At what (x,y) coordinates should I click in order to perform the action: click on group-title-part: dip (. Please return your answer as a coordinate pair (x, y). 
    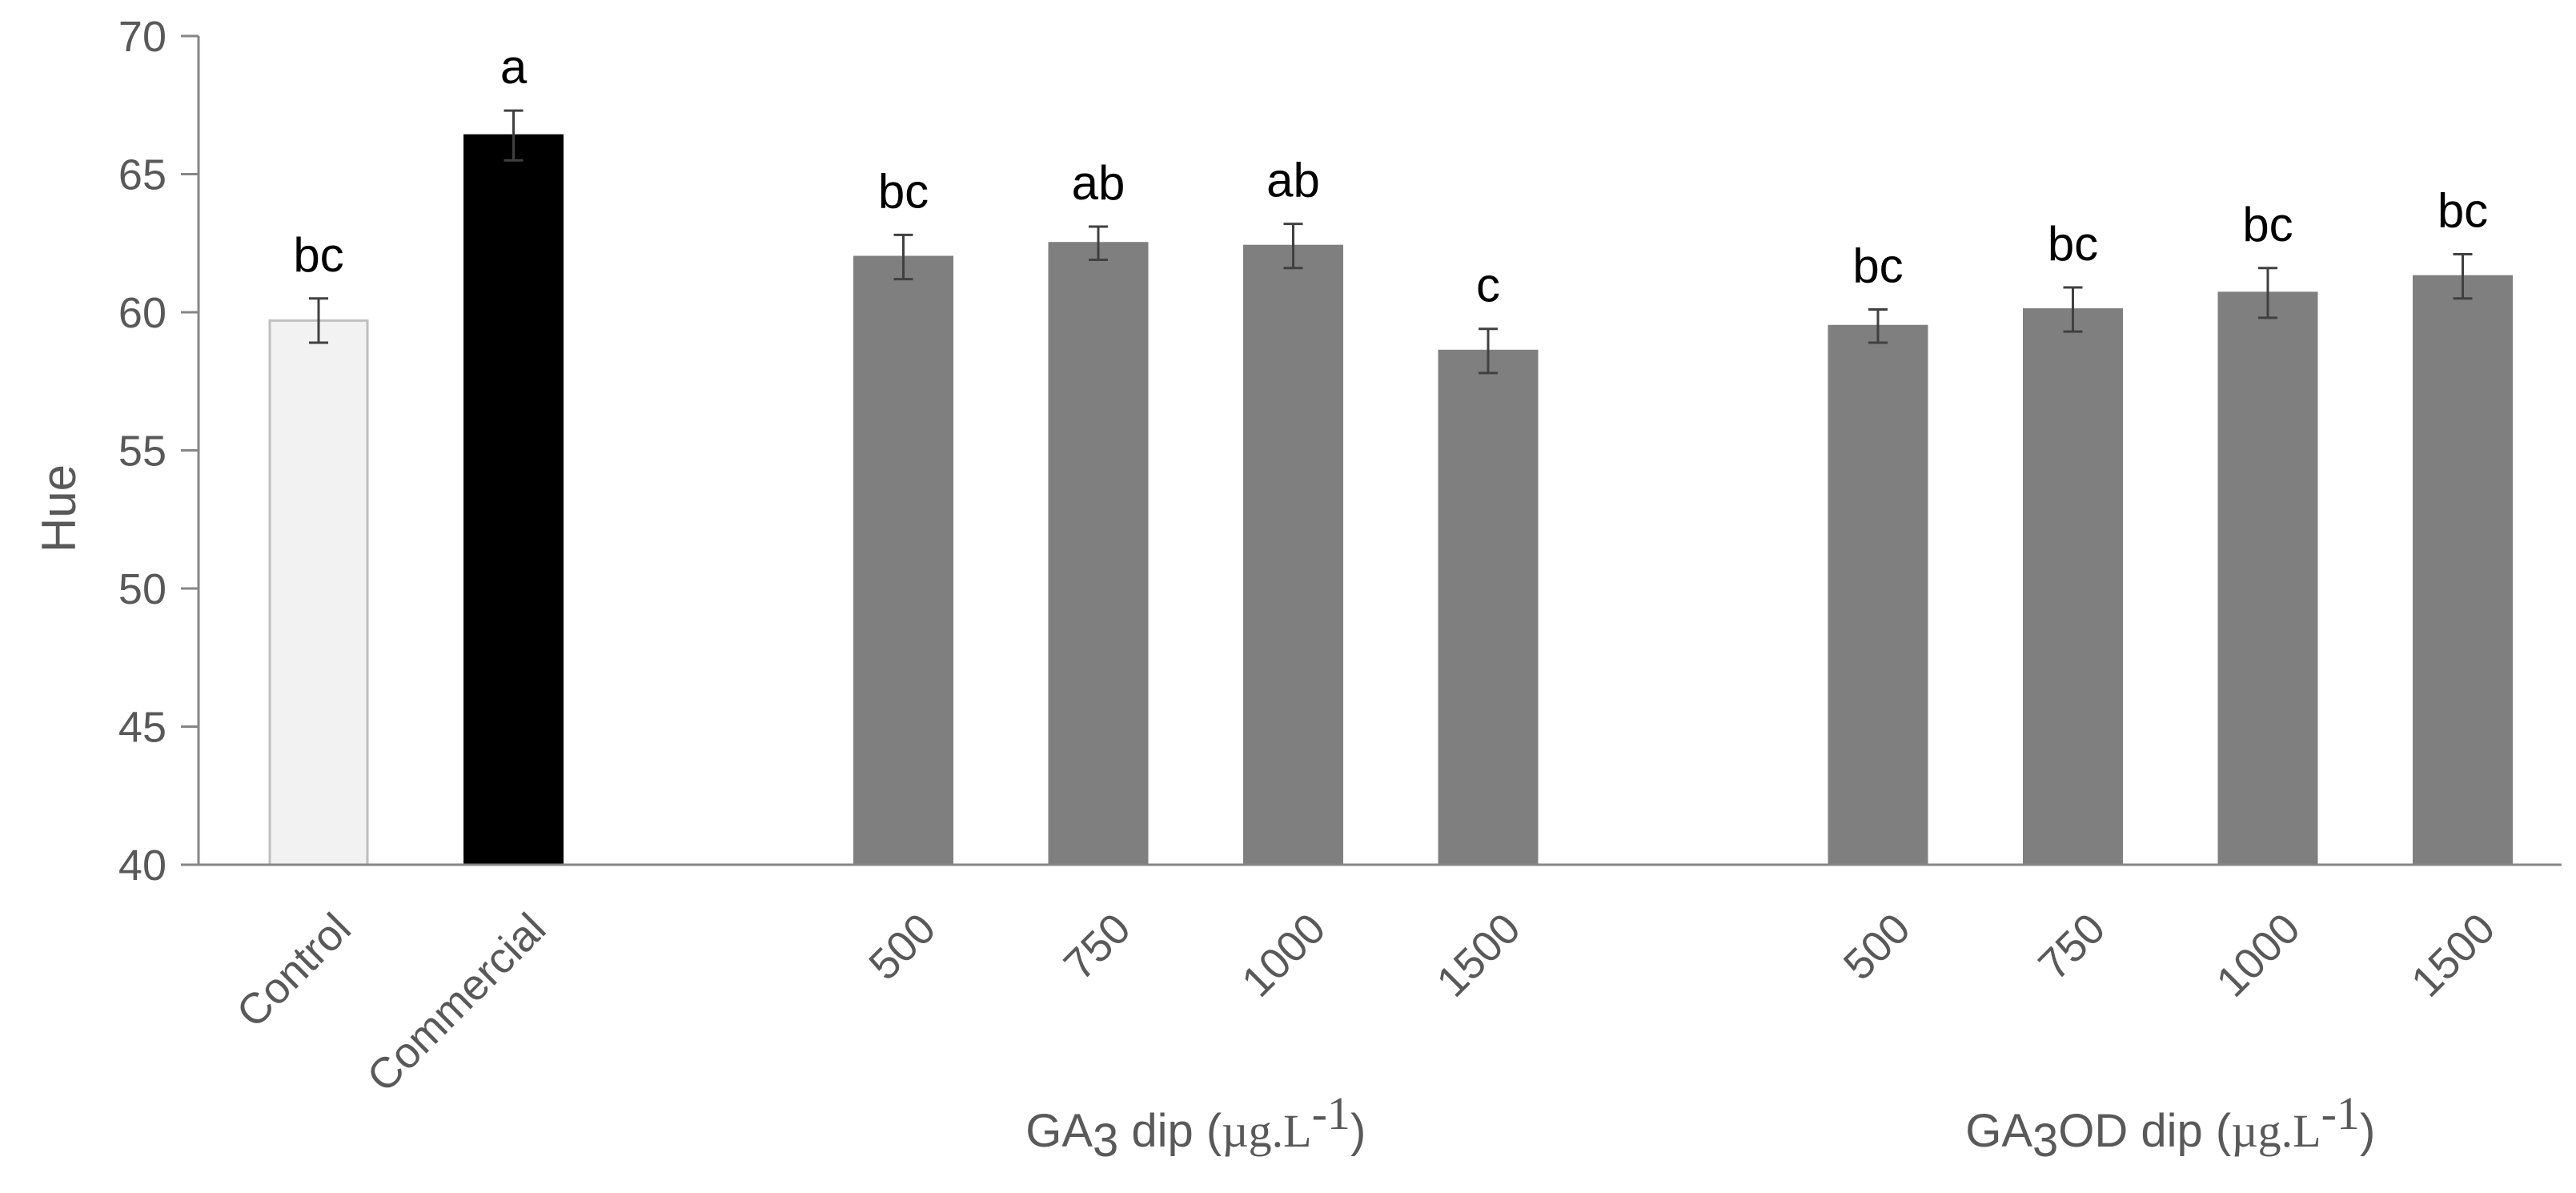
    Looking at the image, I should click on (1170, 1131).